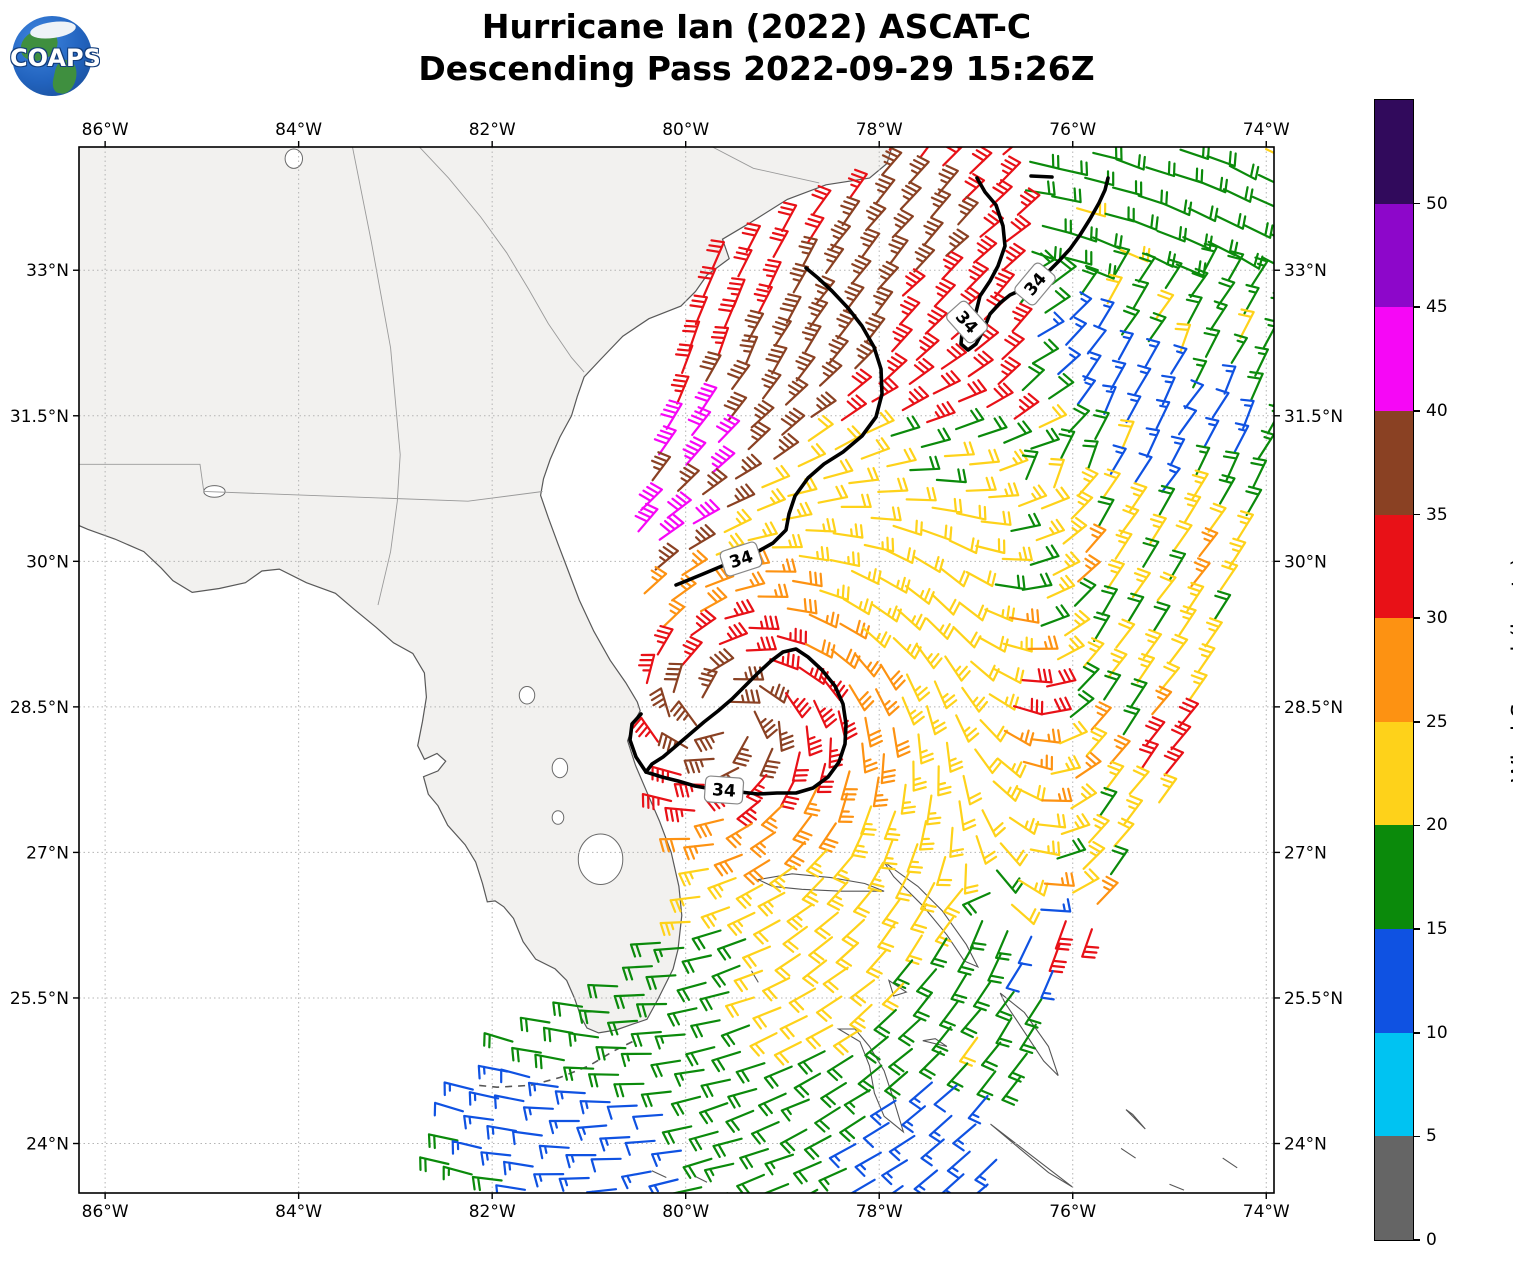 This screenshot has height=1264, width=1513. Describe the element at coordinates (55, 58) in the screenshot. I see `logo-text: COAPS` at that location.